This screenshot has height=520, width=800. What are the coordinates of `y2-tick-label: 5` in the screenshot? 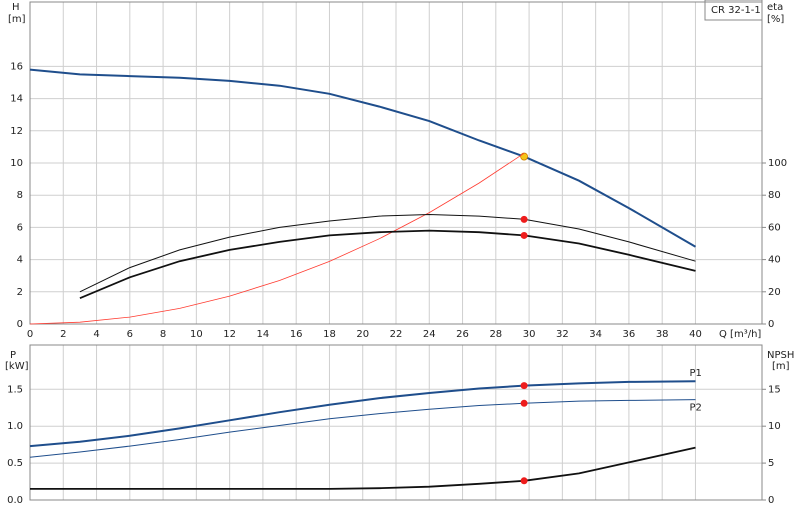 It's located at (771, 463).